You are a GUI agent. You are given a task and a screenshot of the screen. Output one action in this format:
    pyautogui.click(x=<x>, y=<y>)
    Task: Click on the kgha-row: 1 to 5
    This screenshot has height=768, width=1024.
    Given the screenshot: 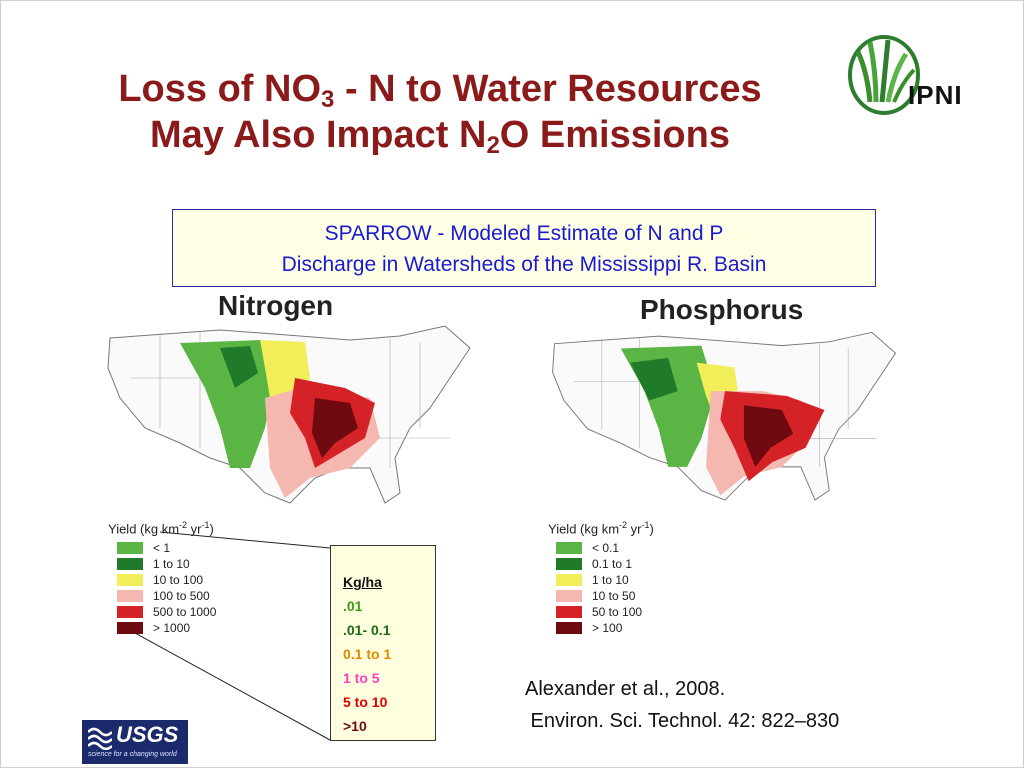 What is the action you would take?
    pyautogui.click(x=361, y=678)
    